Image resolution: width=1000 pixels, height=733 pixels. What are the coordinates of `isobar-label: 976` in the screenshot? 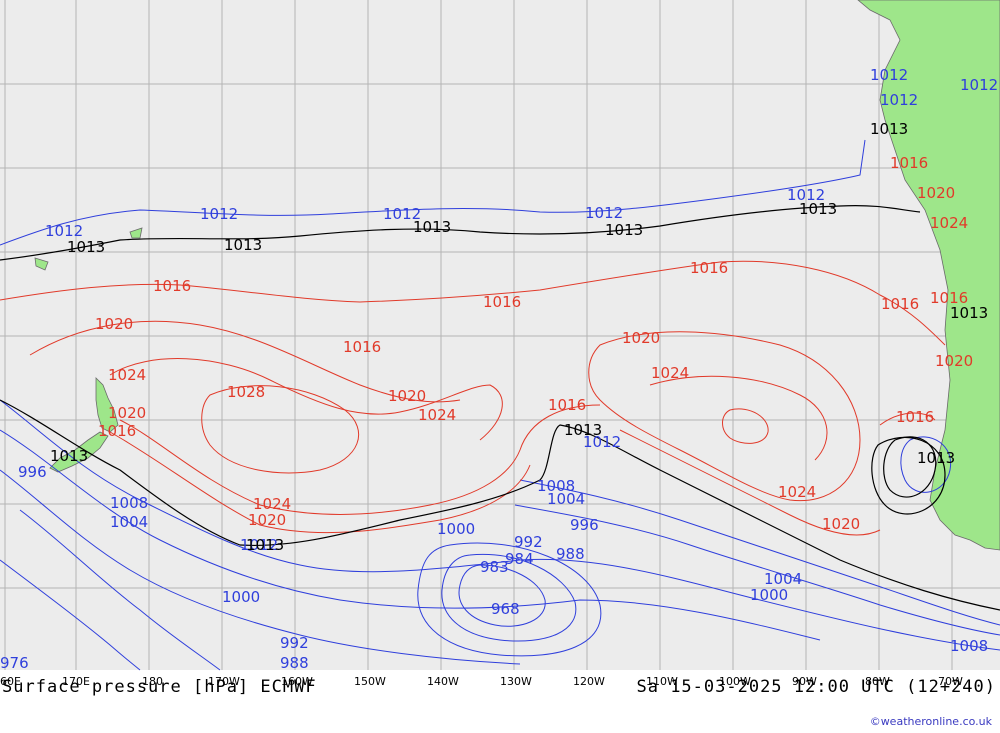 It's located at (14, 663).